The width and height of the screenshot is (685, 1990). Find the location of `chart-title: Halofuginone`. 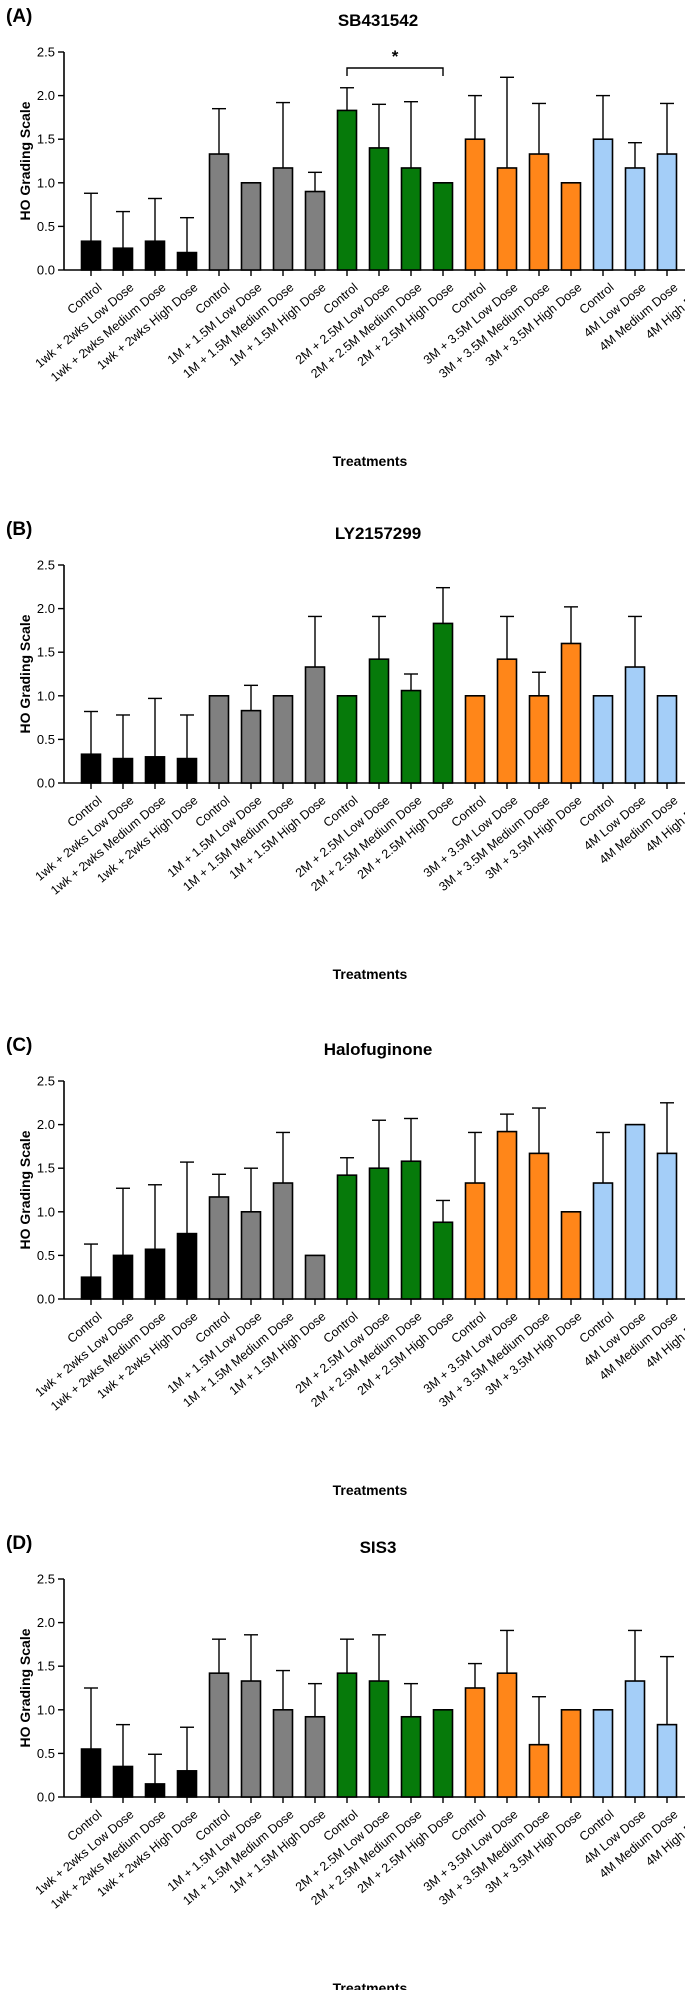

chart-title: Halofuginone is located at coordinates (378, 1049).